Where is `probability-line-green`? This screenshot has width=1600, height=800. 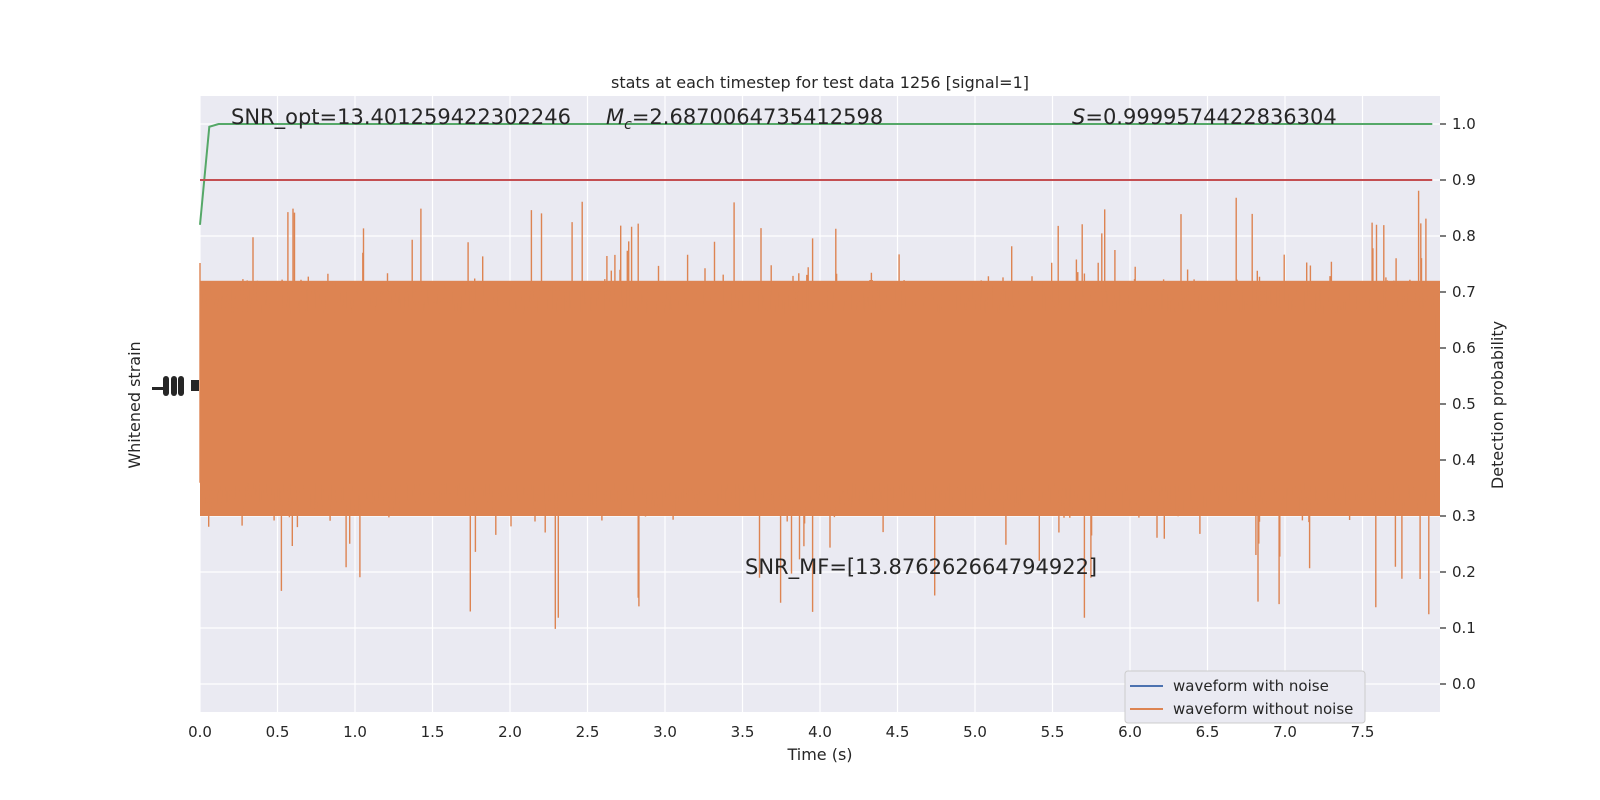 probability-line-green is located at coordinates (816, 174).